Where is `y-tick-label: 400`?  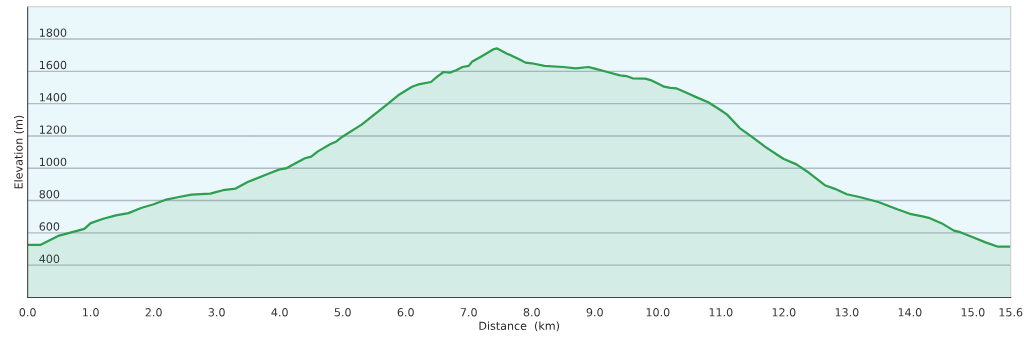
y-tick-label: 400 is located at coordinates (49, 258).